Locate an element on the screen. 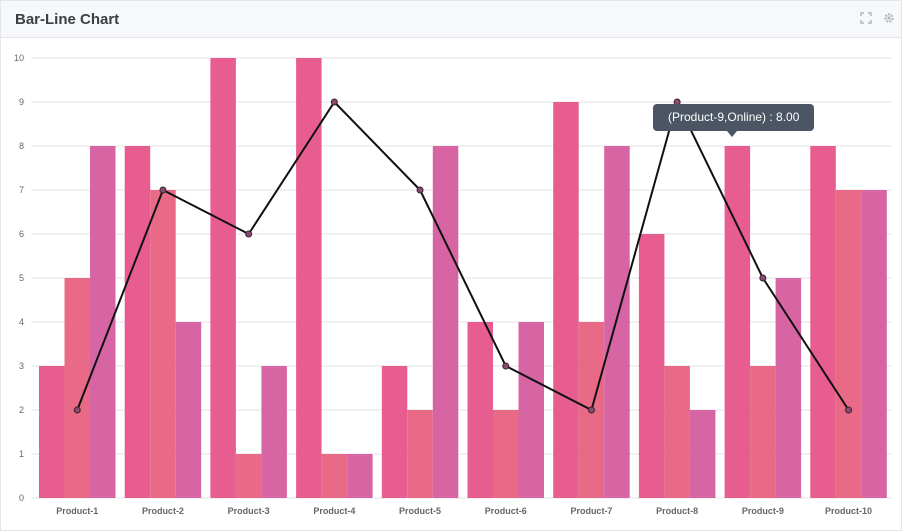 The height and width of the screenshot is (531, 902). gear-icon-glyph is located at coordinates (889, 18).